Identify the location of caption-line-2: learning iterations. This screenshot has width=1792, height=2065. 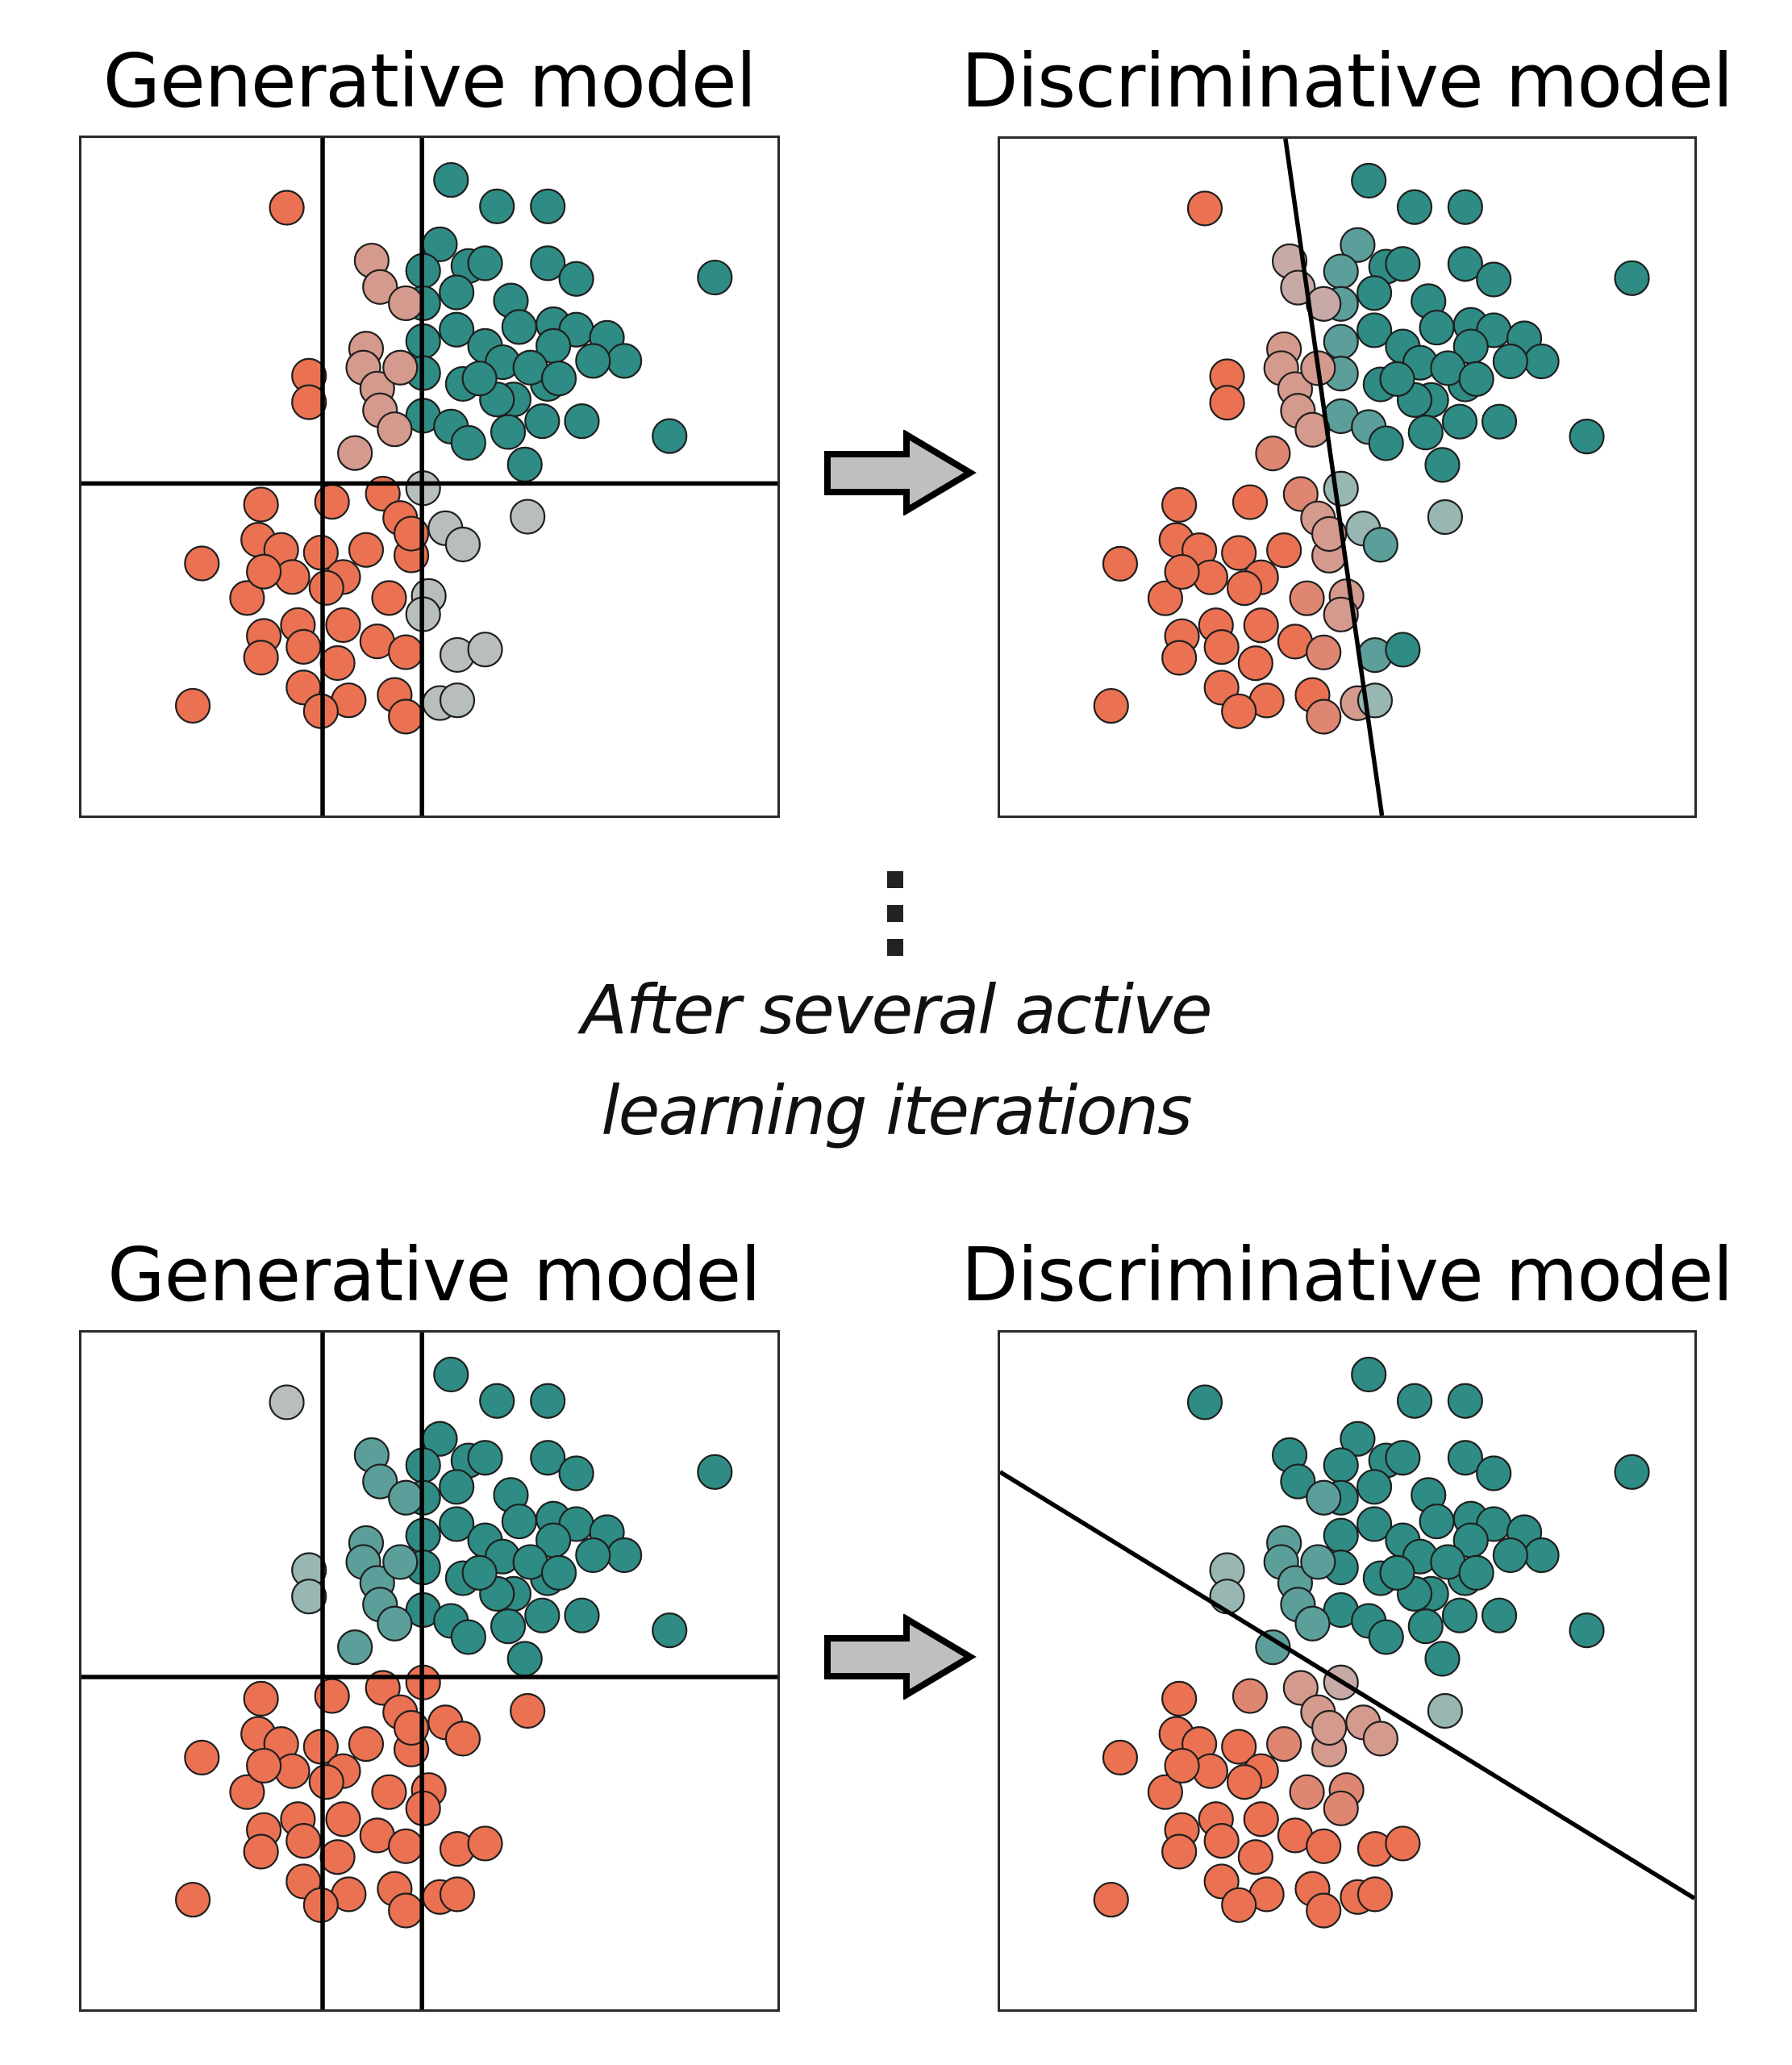
(897, 1110).